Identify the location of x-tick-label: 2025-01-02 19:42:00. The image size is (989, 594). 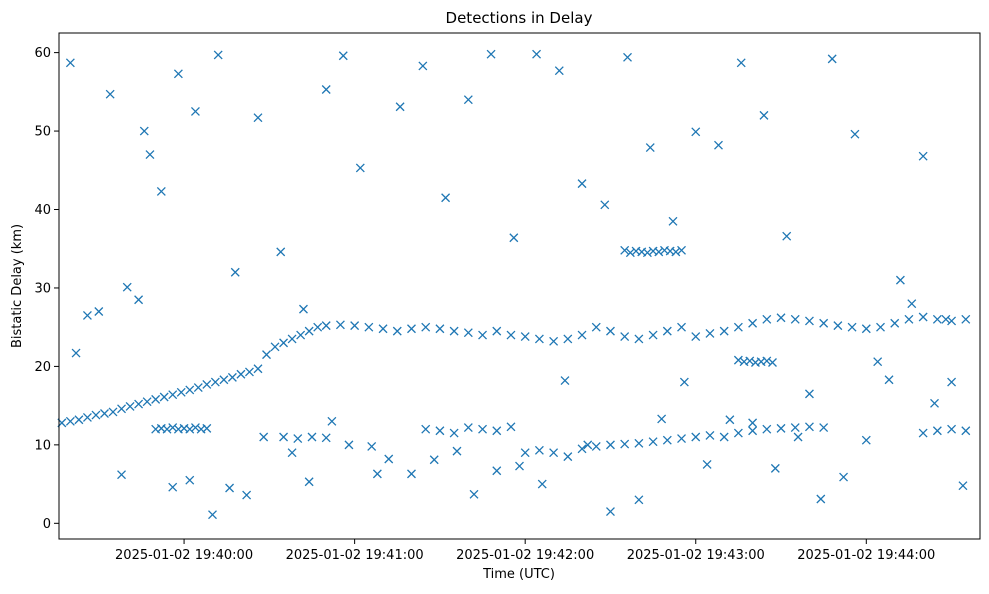
(525, 555).